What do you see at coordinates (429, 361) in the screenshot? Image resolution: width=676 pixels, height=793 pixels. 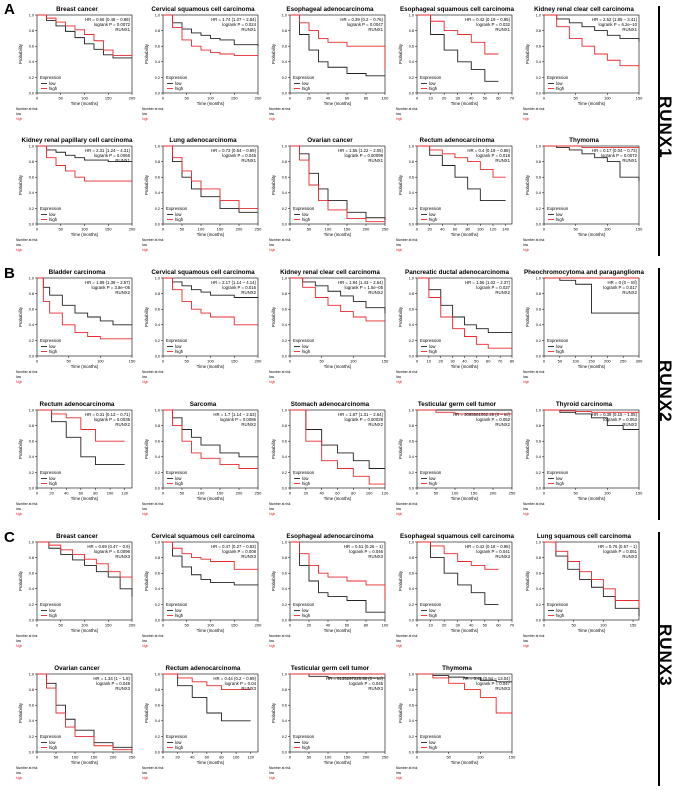 I see `x-tick-label: 10` at bounding box center [429, 361].